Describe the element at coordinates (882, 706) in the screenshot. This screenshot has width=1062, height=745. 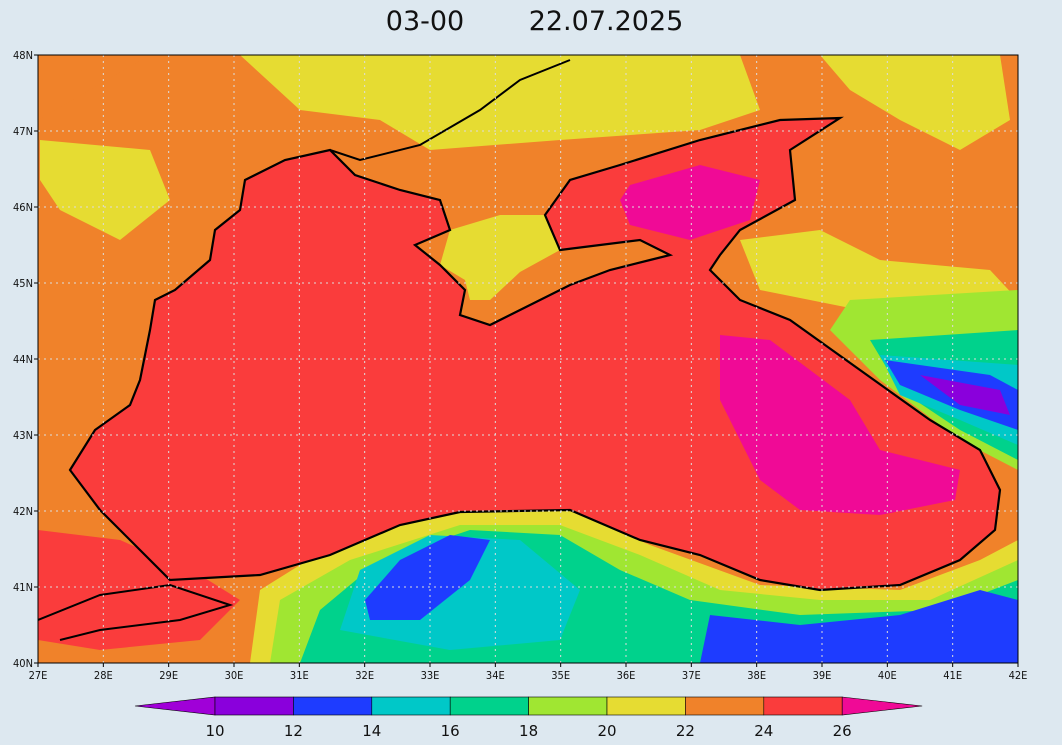
I see `colorbar-arrow-high` at that location.